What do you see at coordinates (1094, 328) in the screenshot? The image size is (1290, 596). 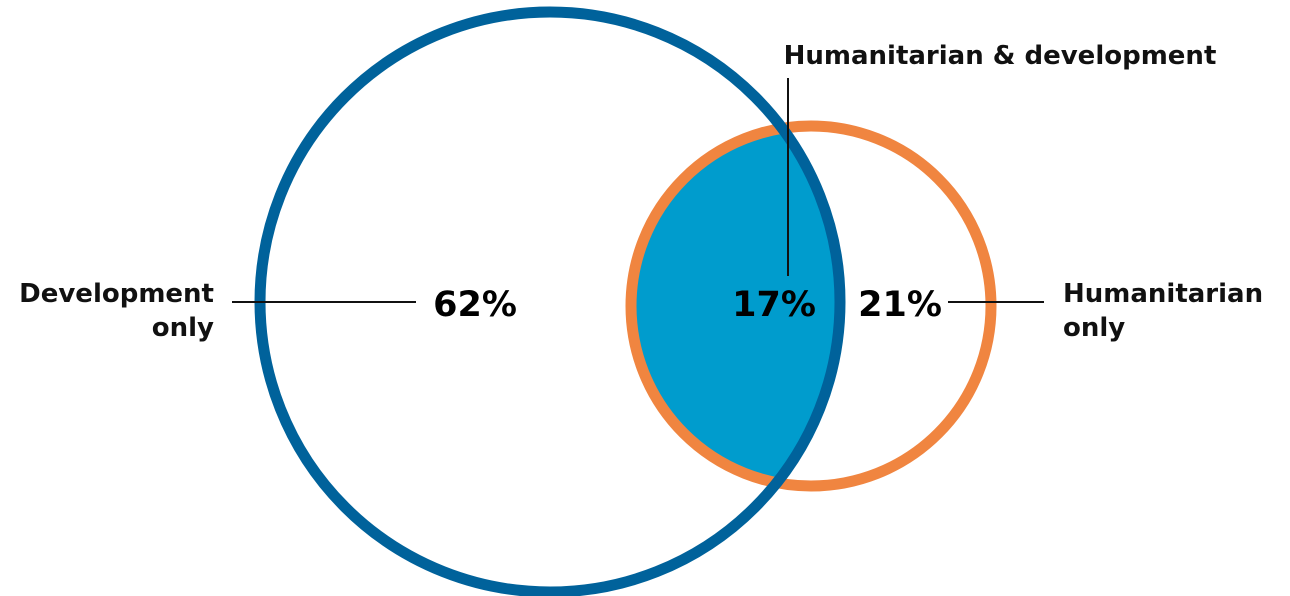 I see `humanitarian-label-line2: only` at bounding box center [1094, 328].